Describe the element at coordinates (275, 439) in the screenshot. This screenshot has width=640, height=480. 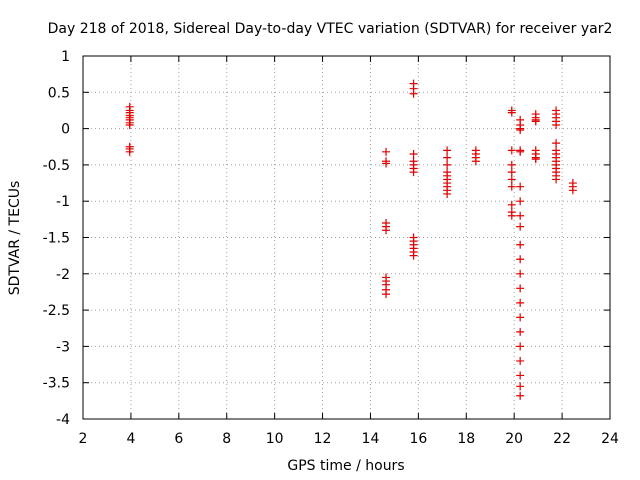
I see `x-tick-label: 10` at that location.